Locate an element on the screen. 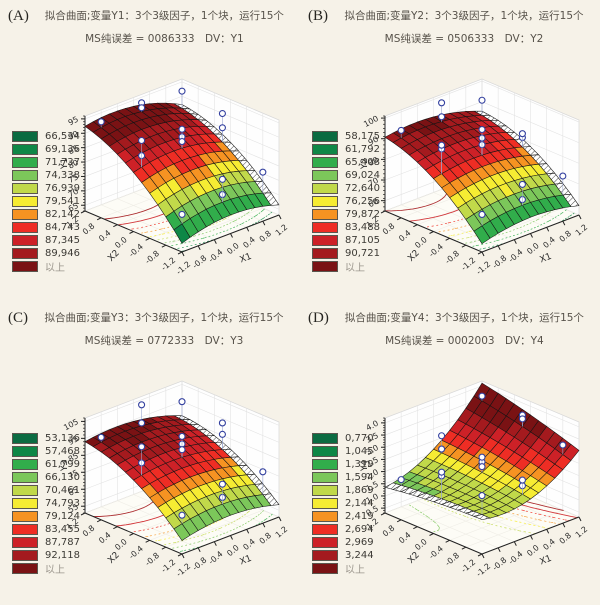 Image resolution: width=600 pixels, height=605 pixels. legend-label: 69,024 is located at coordinates (362, 175).